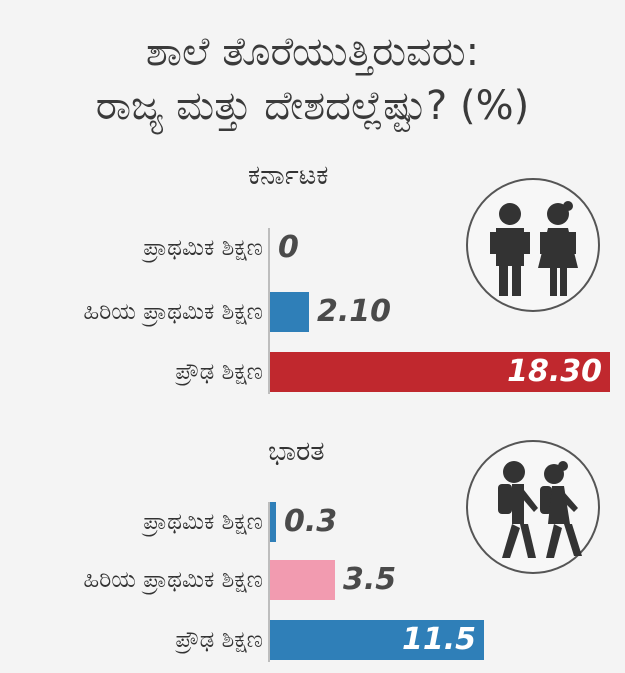  I want to click on data-label: 18.30, so click(554, 371).